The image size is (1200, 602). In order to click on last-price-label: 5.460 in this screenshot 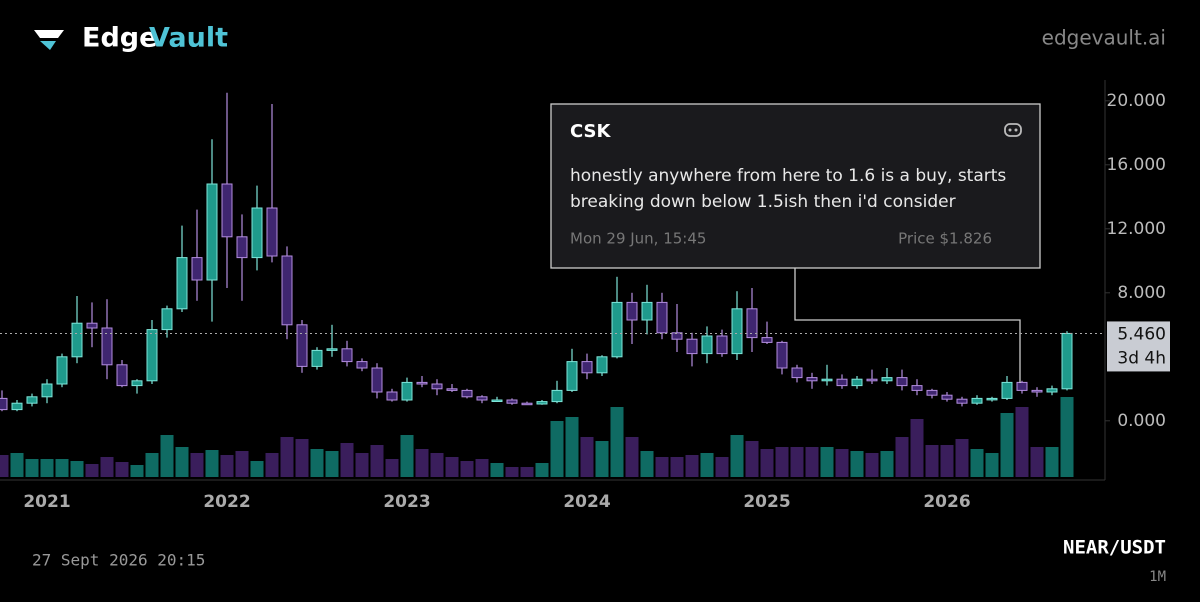, I will do `click(1141, 334)`.